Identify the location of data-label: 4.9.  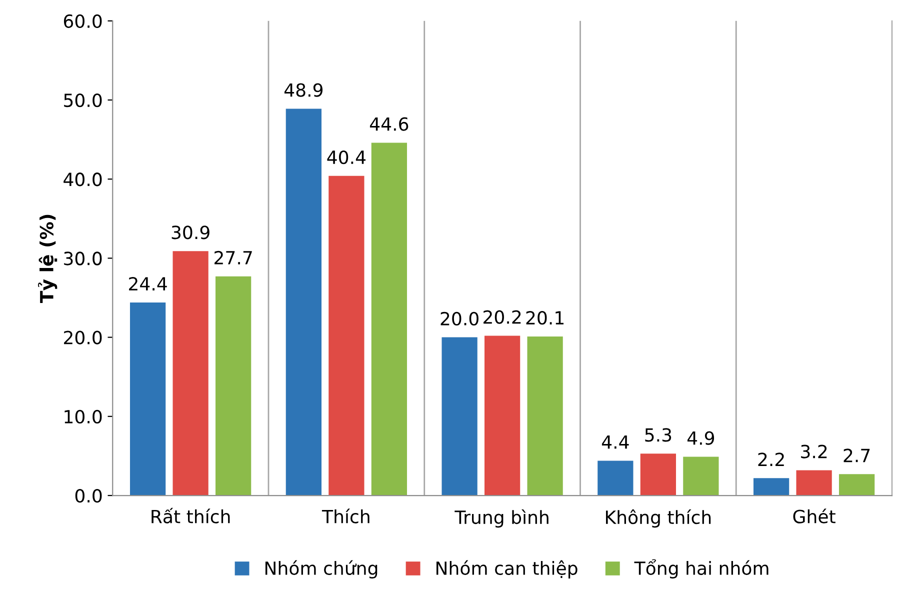
(700, 438).